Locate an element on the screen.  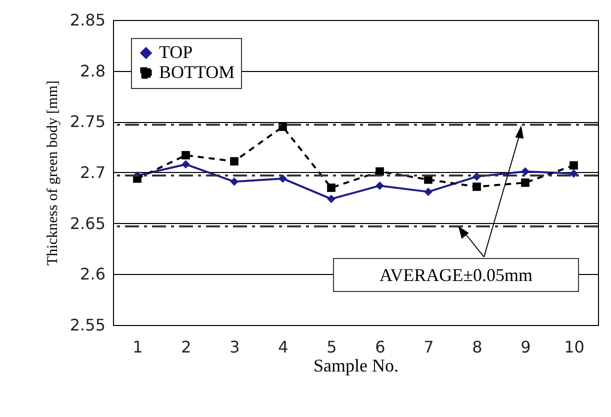
y-tick-label: 2.65 is located at coordinates (88, 223).